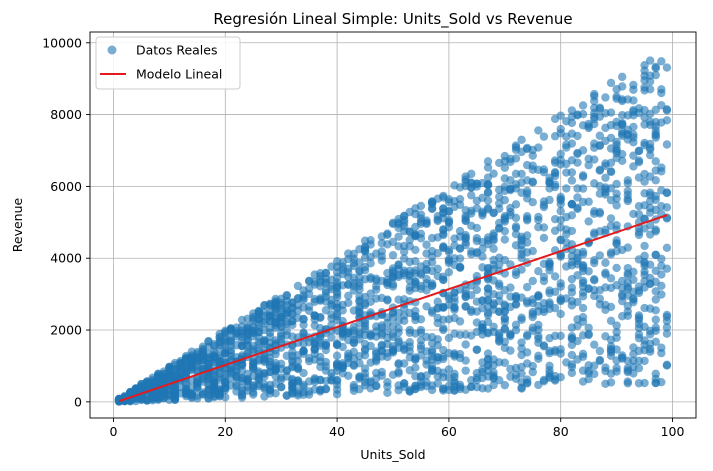 This screenshot has width=713, height=471. What do you see at coordinates (17, 224) in the screenshot?
I see `y-axis-label: Revenue` at bounding box center [17, 224].